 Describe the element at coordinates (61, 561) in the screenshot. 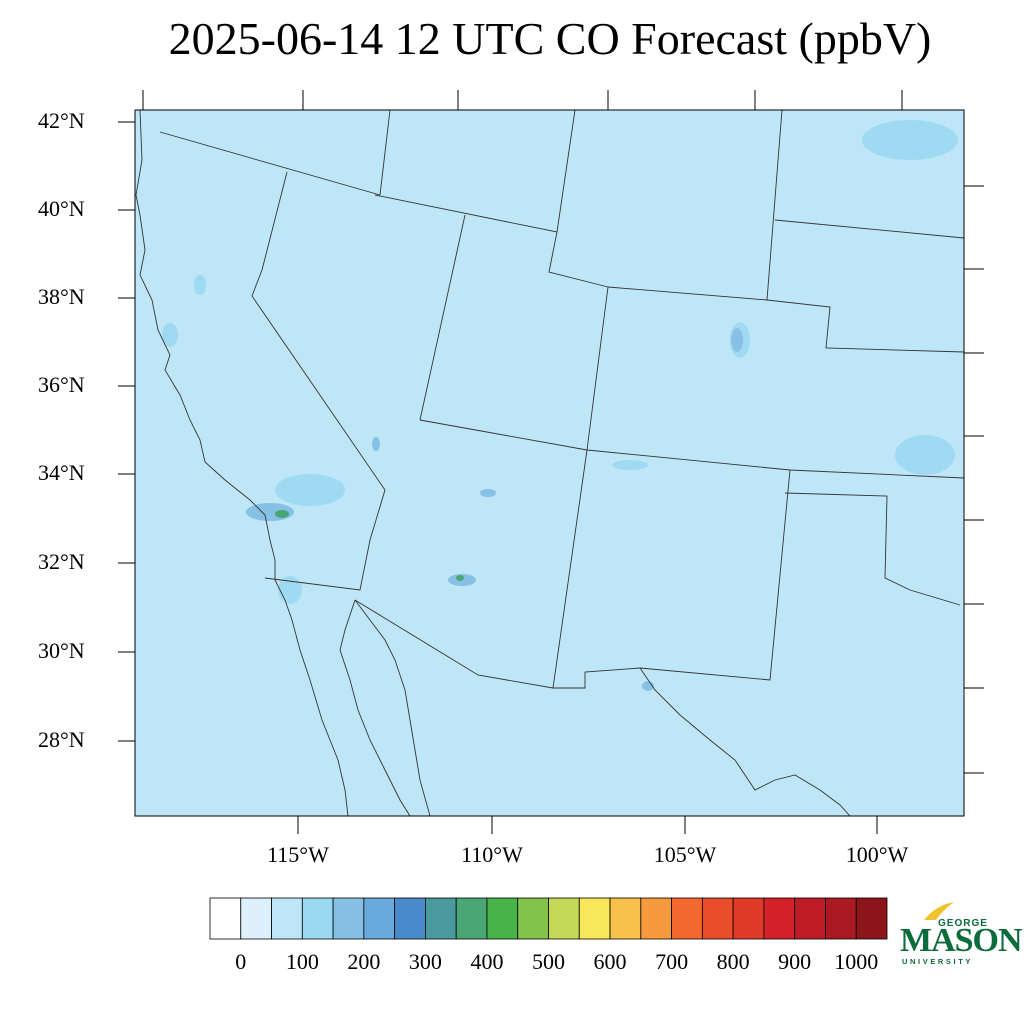

I see `lat-label-32: 32°N` at that location.